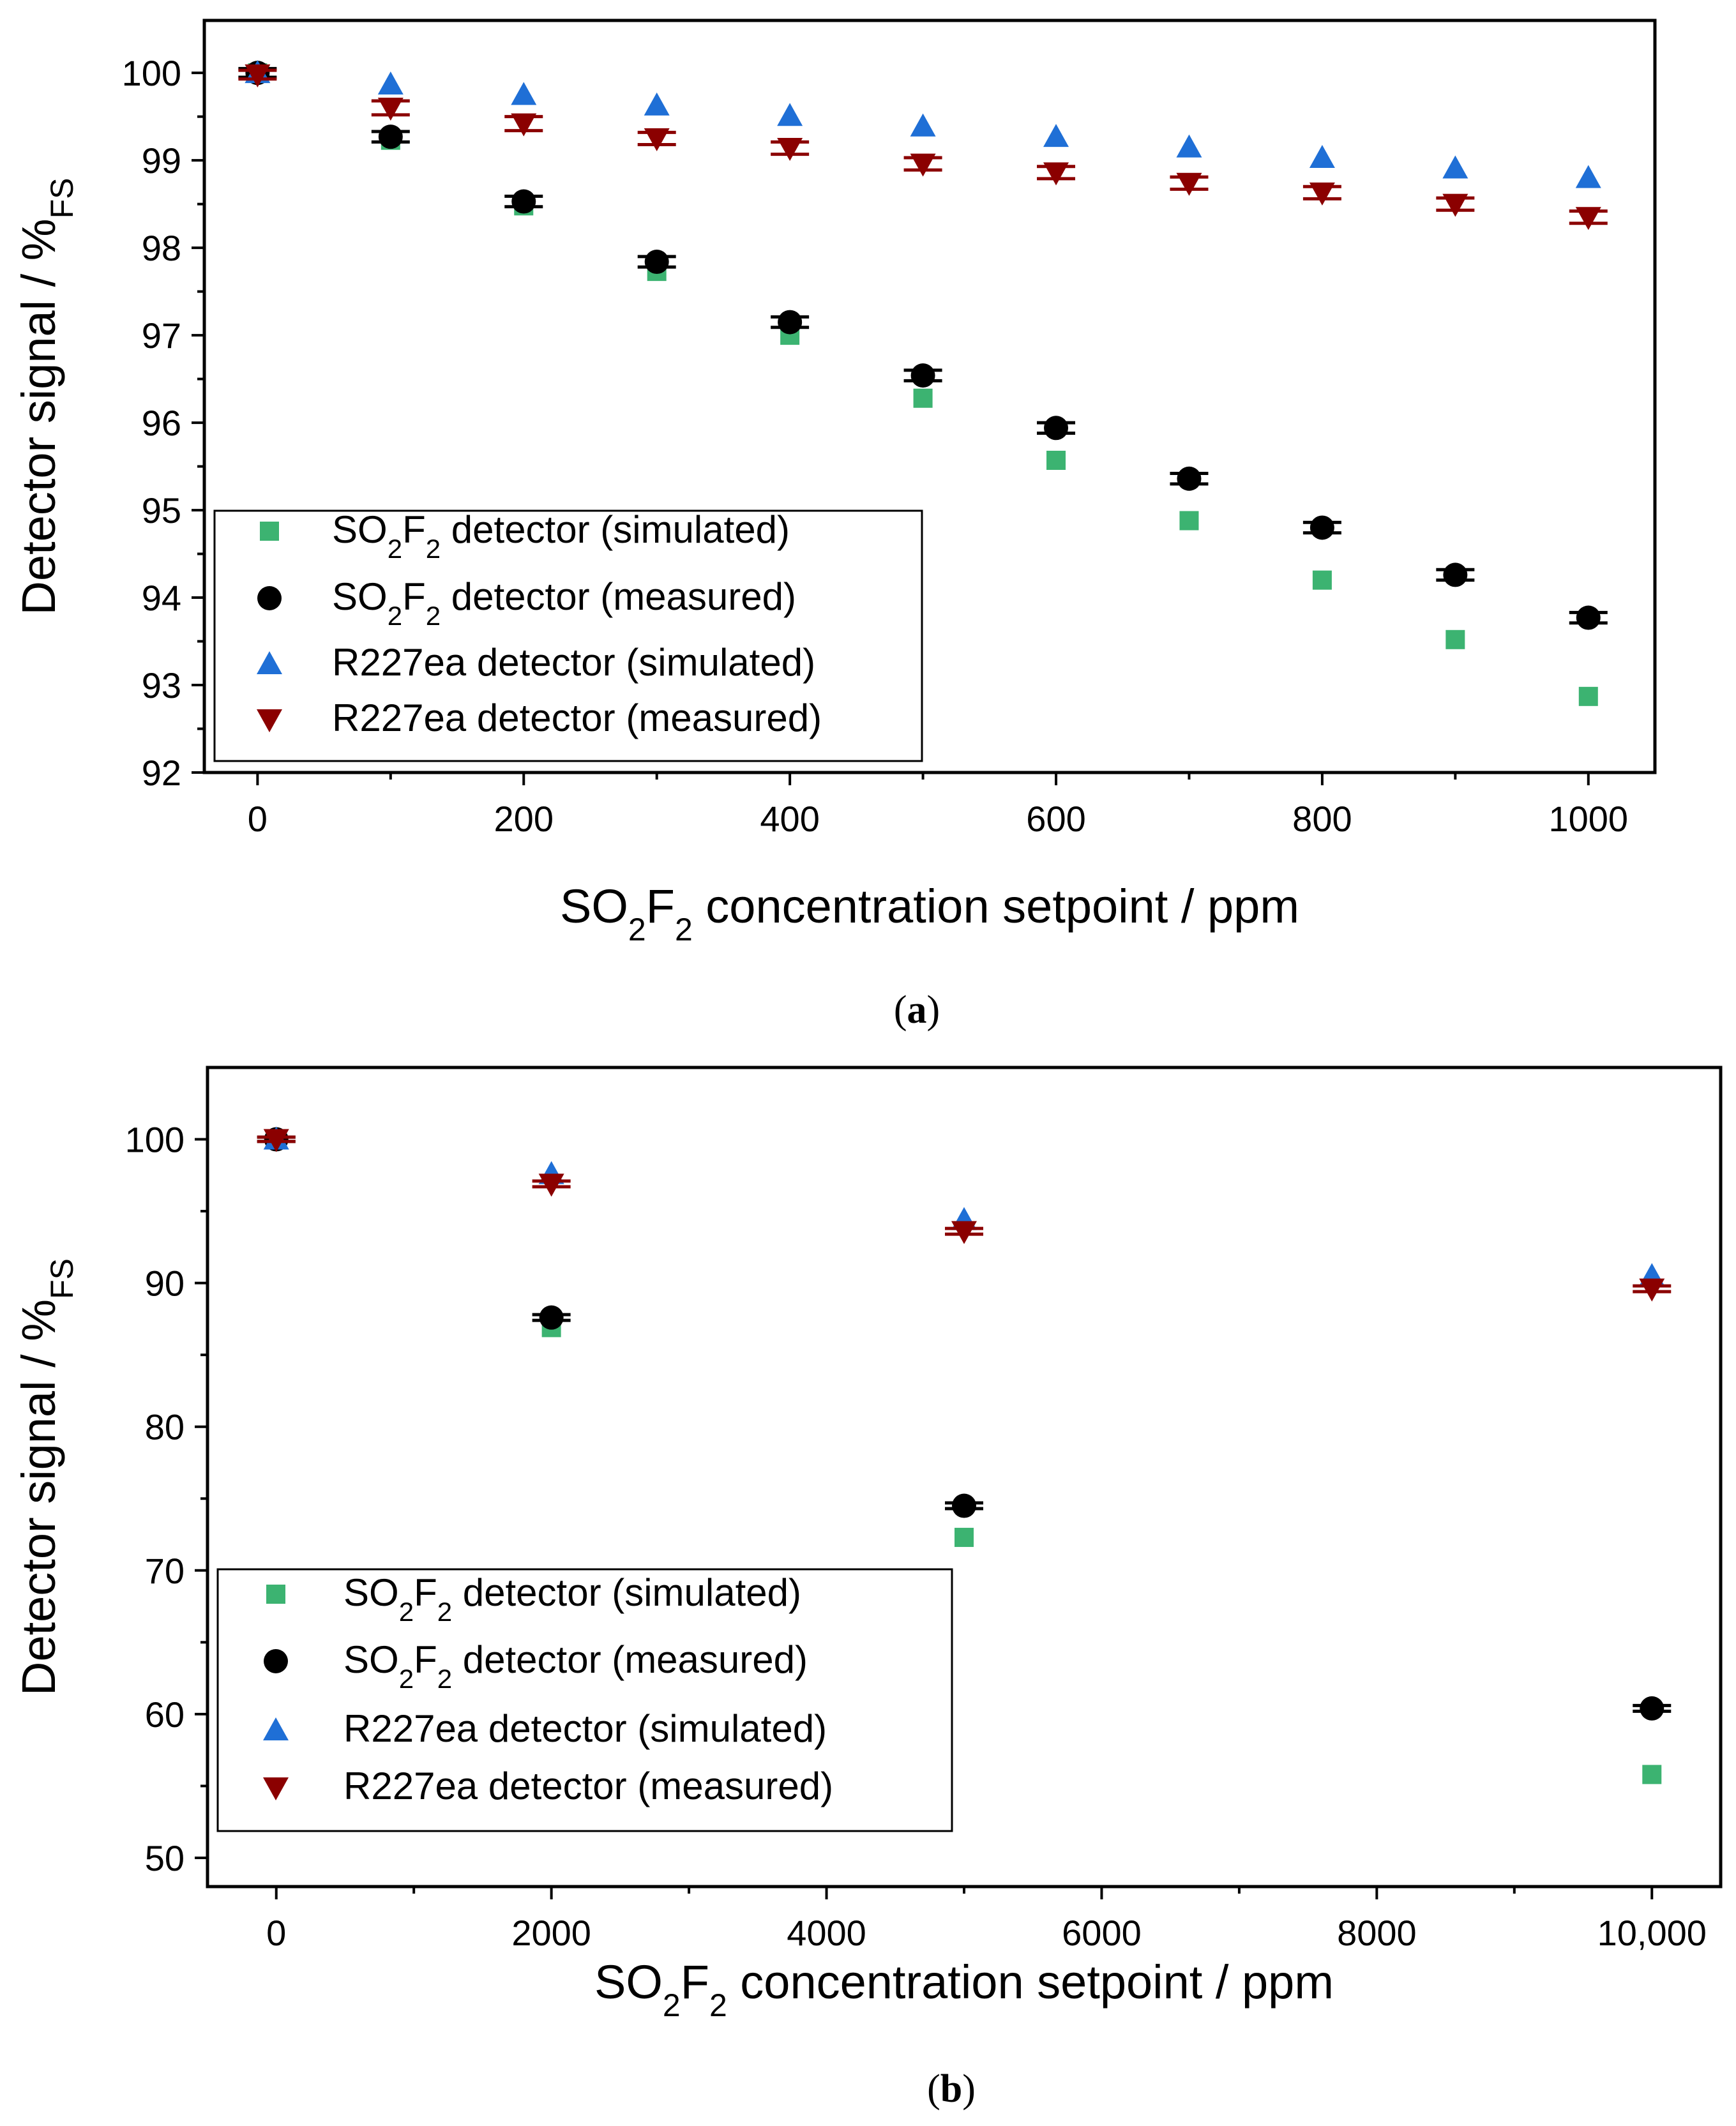 The height and width of the screenshot is (2126, 1736). I want to click on y-tick-label: 90, so click(165, 1283).